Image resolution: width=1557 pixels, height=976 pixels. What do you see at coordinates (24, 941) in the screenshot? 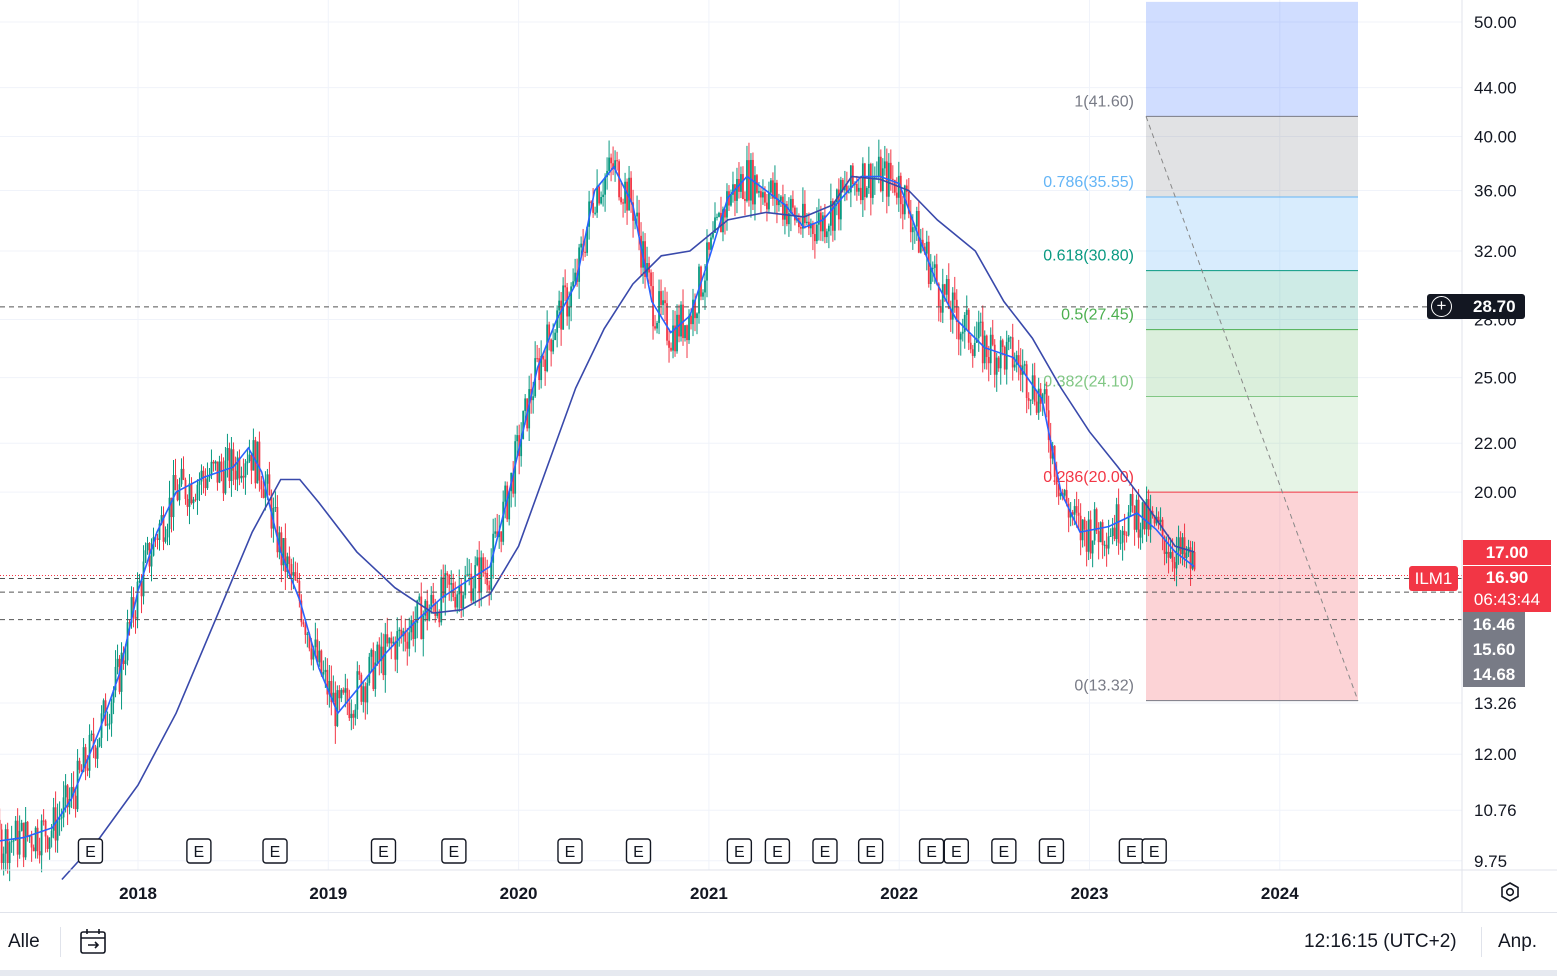
I see `range-all-button: Alle` at bounding box center [24, 941].